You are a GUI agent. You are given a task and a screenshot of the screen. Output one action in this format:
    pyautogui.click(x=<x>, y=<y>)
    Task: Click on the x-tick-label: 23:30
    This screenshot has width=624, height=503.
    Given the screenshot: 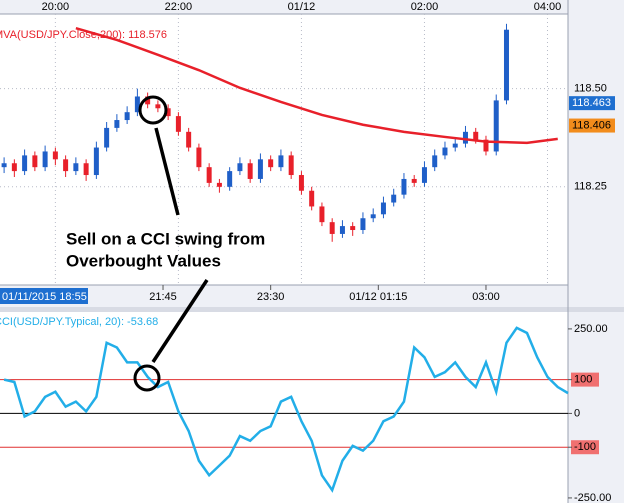 What is the action you would take?
    pyautogui.click(x=271, y=297)
    